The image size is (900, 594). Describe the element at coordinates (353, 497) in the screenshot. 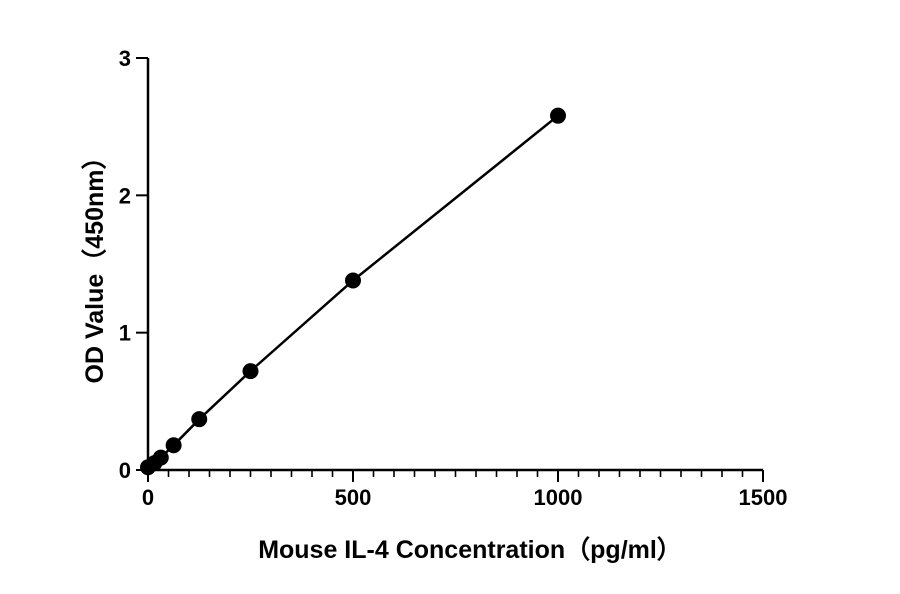

I see `x-tick-label: 500` at that location.